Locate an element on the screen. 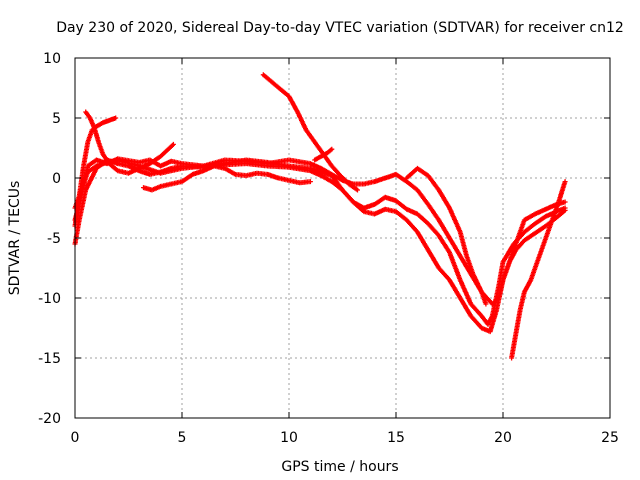 Image resolution: width=640 pixels, height=480 pixels. series-satellite-track-i is located at coordinates (538, 270).